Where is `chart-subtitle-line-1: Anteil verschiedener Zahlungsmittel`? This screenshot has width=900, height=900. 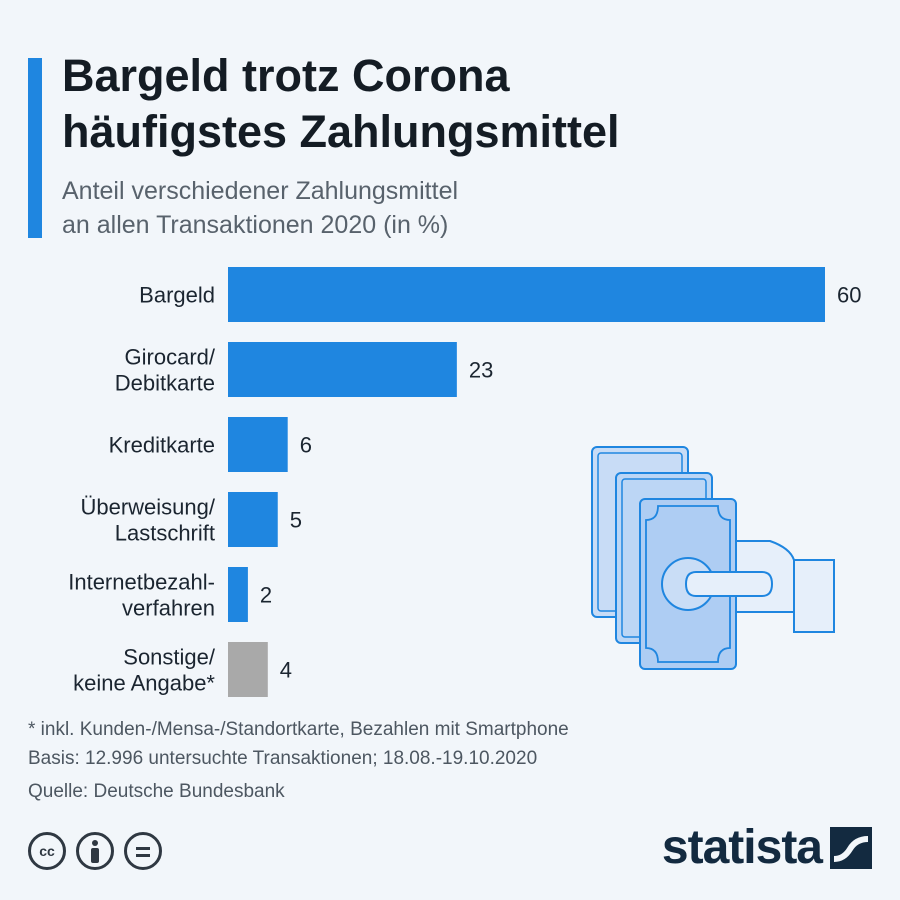 chart-subtitle-line-1: Anteil verschiedener Zahlungsmittel is located at coordinates (260, 191).